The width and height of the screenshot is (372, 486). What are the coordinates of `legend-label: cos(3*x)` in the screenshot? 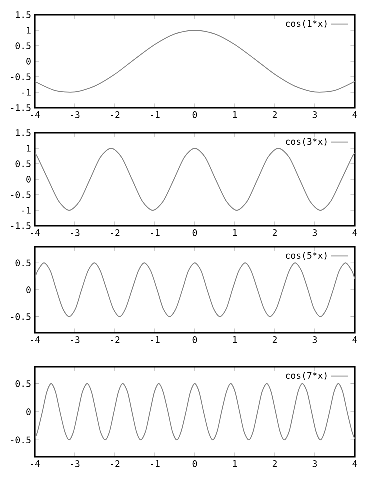 It's located at (306, 142).